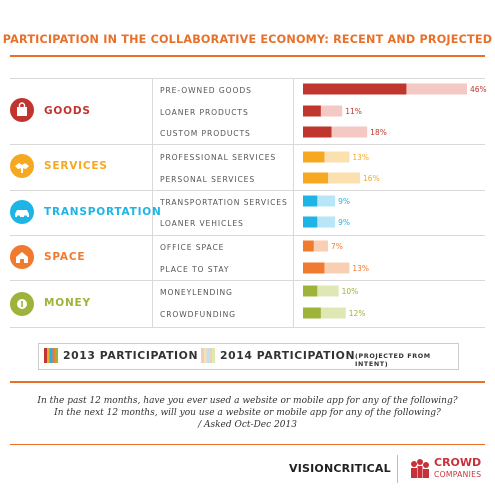 Image resolution: width=495 pixels, height=500 pixels. I want to click on car-icon, so click(22, 212).